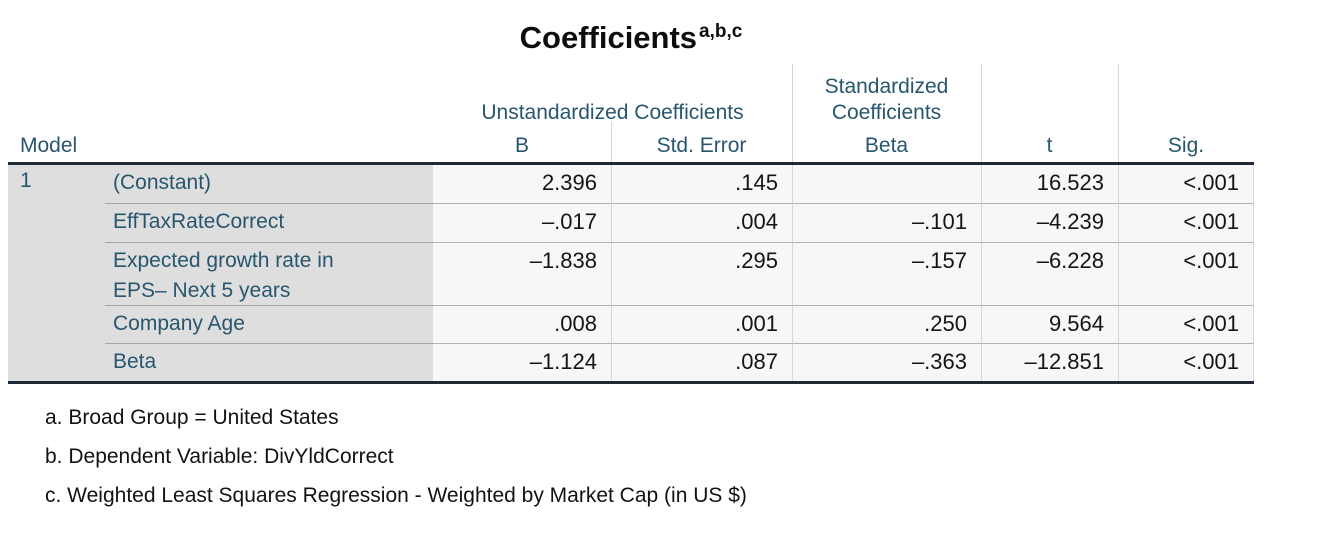  Describe the element at coordinates (1049, 222) in the screenshot. I see `cell-t: –4.239` at that location.